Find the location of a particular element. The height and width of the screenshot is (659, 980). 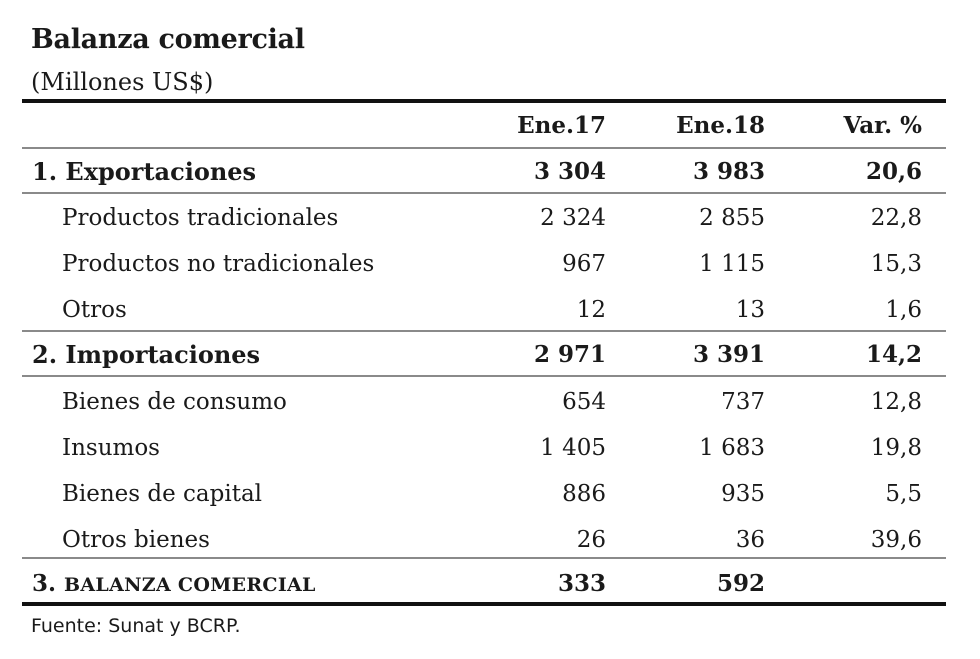

col-header-ene17: Ene.17 is located at coordinates (561, 125).